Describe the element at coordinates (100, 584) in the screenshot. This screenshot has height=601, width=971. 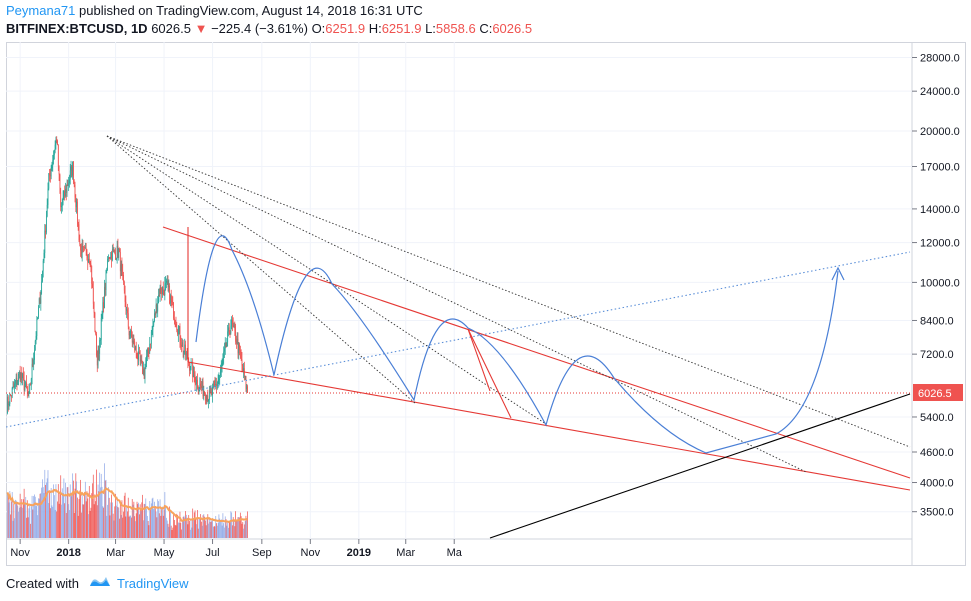
I see `tradingview-logo-icon` at that location.